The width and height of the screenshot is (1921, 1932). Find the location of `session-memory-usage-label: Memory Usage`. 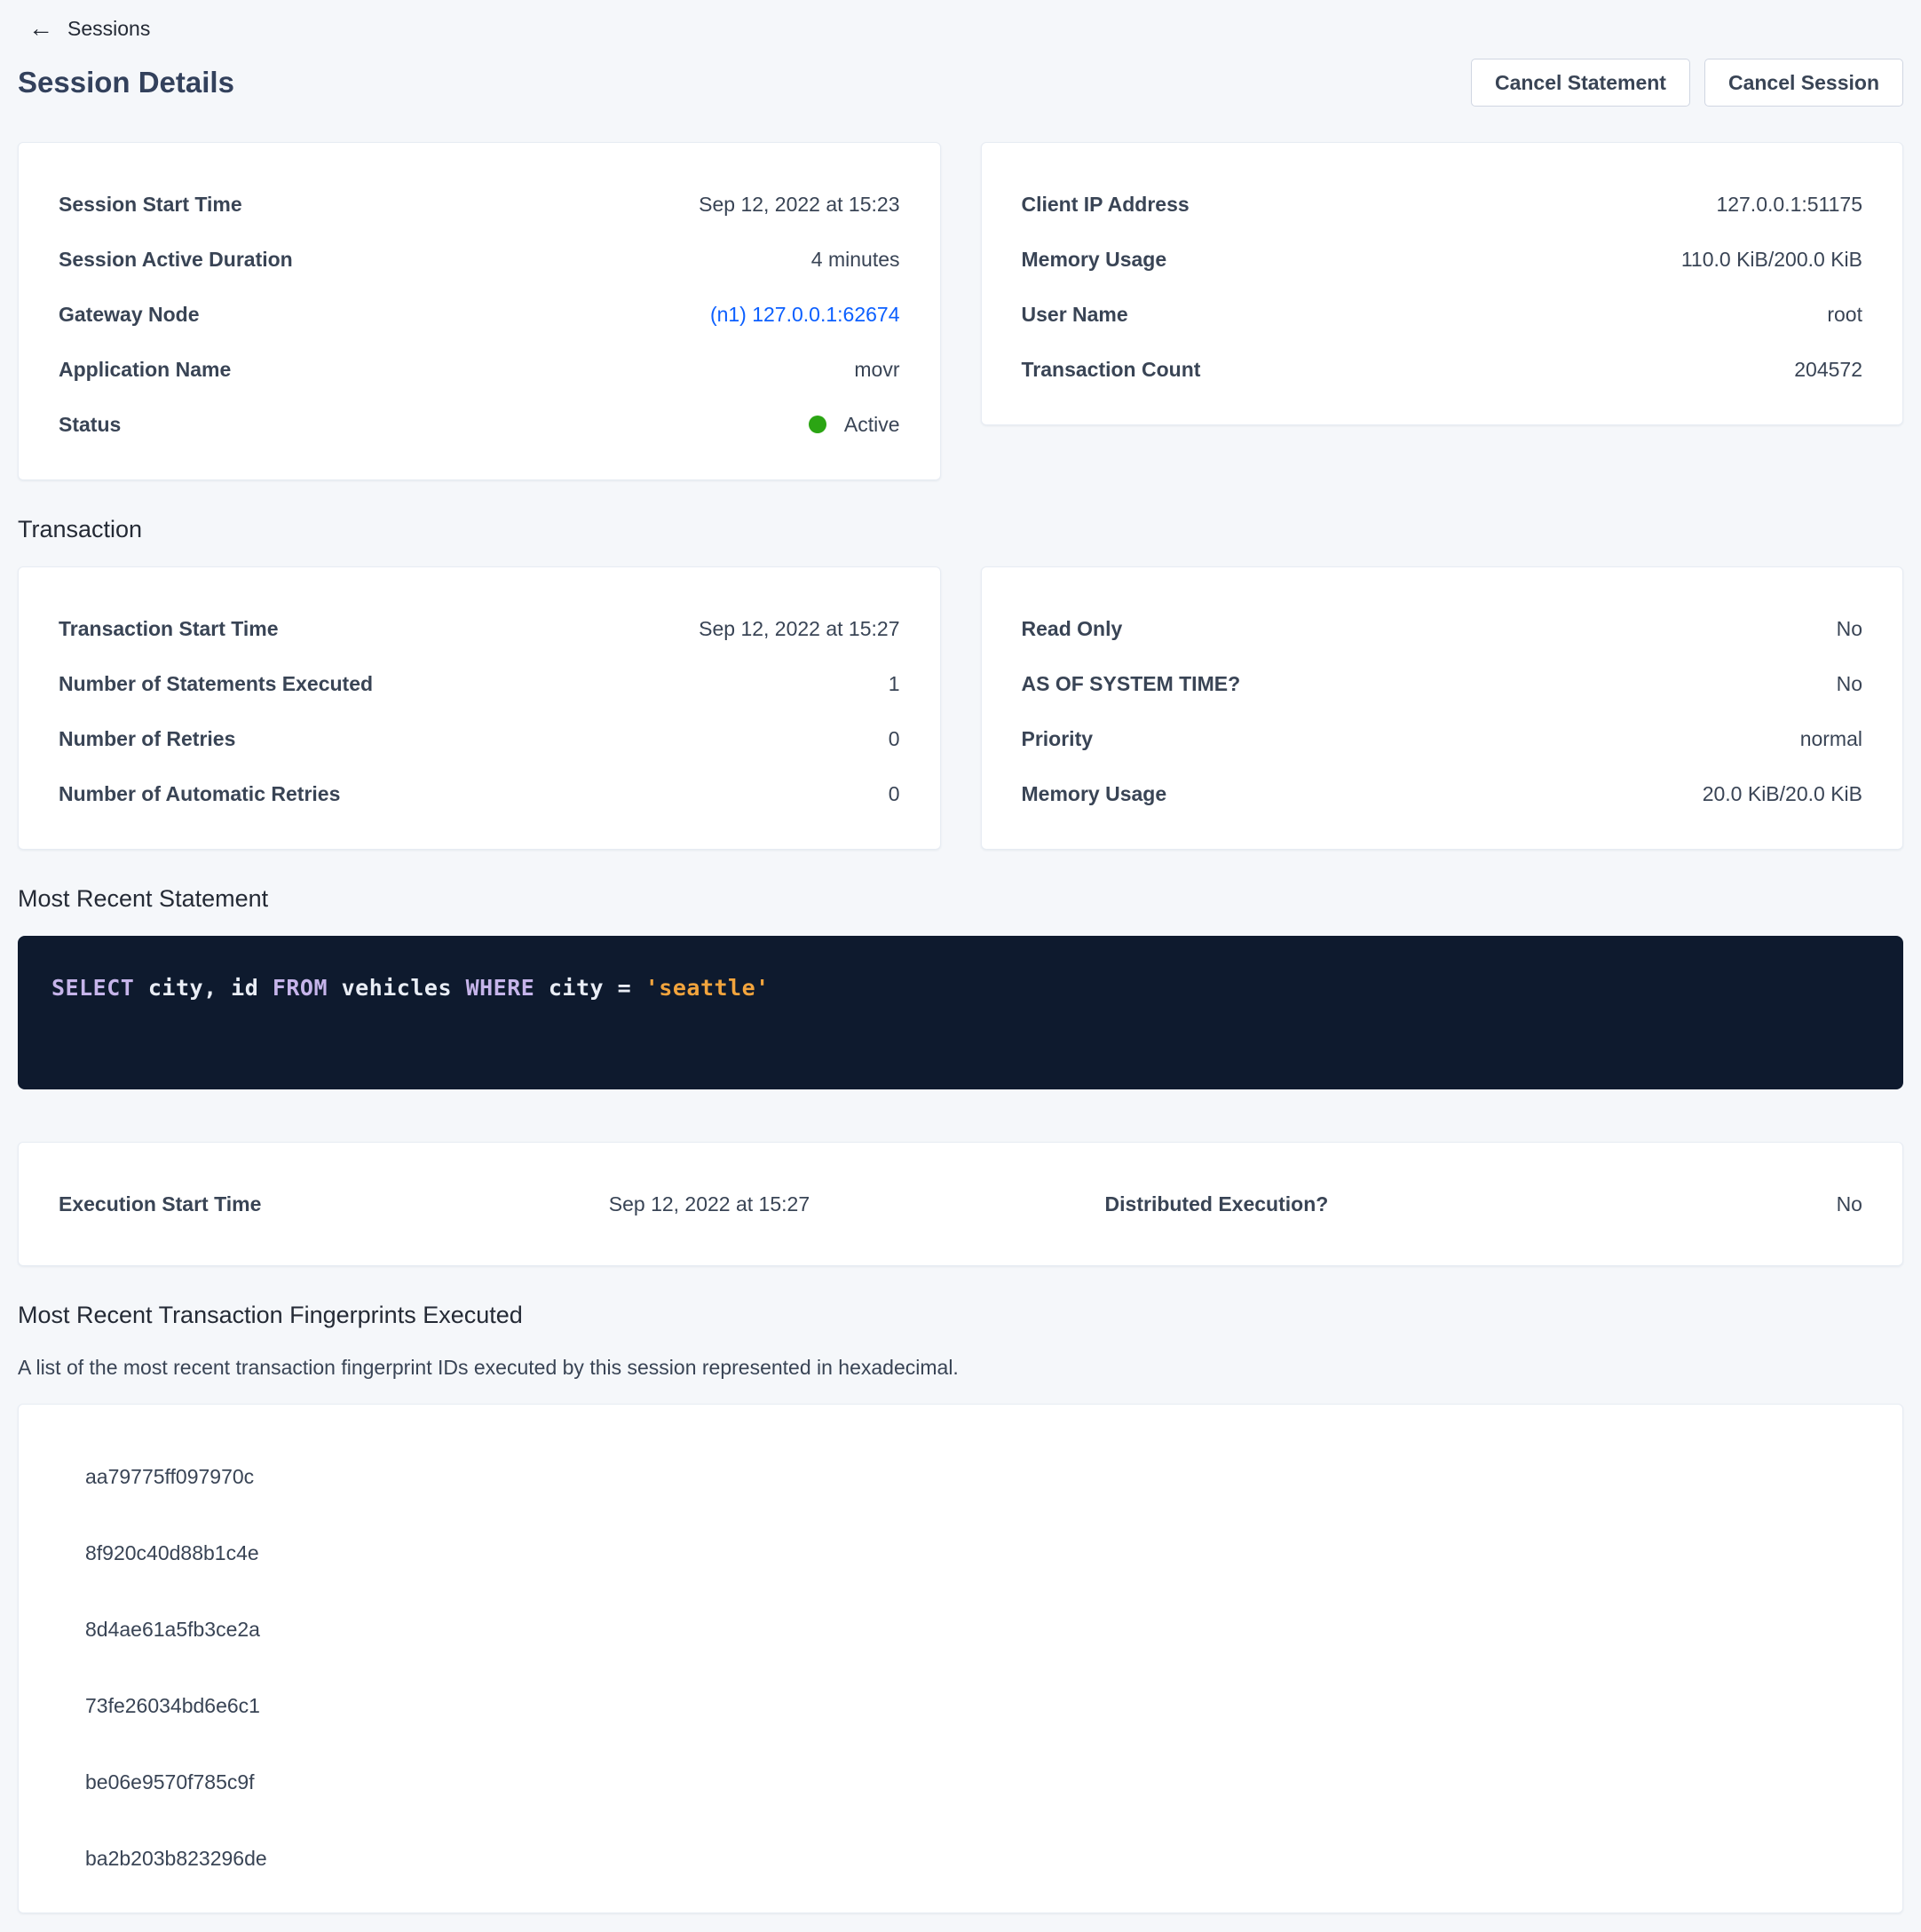

session-memory-usage-label: Memory Usage is located at coordinates (1094, 259).